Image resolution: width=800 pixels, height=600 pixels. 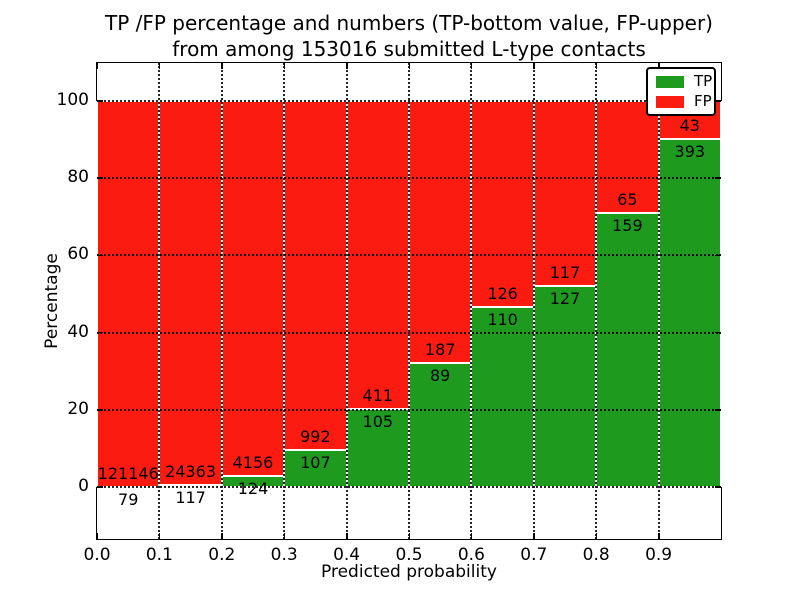 I want to click on bar-fp-count-label: 126, so click(x=502, y=294).